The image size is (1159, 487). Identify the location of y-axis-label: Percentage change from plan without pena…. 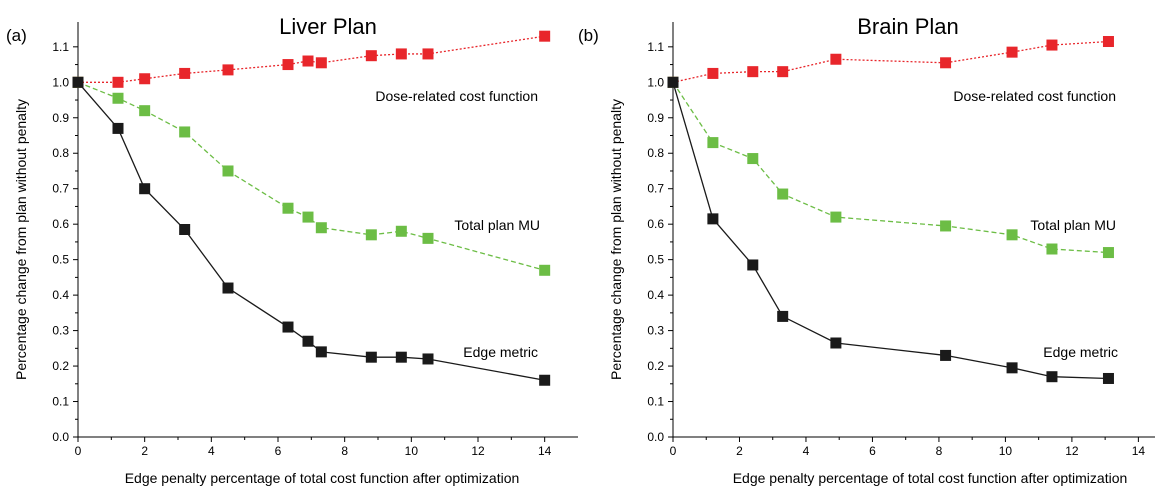
(21, 239).